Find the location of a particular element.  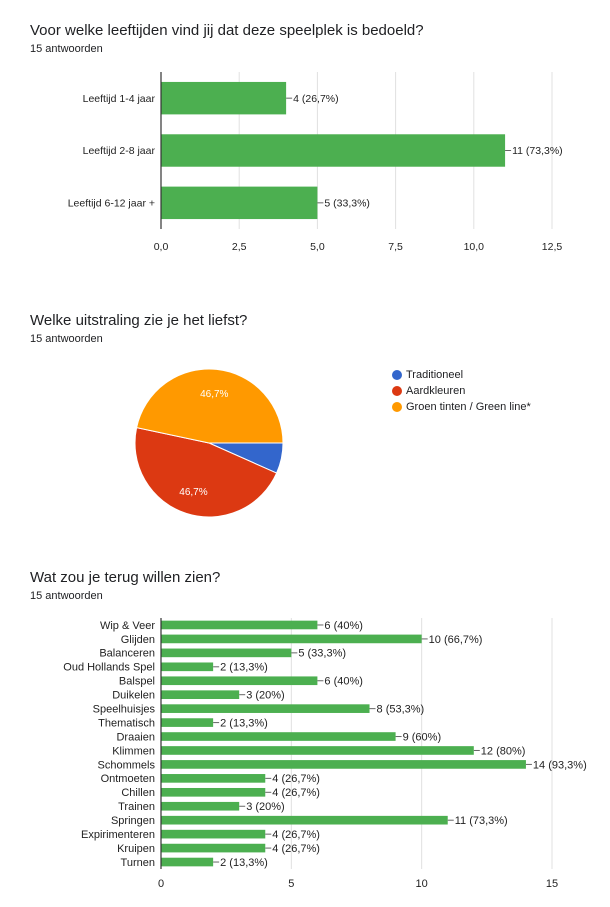

style-pie-chart: 46,7% 46,7% is located at coordinates (209, 443).